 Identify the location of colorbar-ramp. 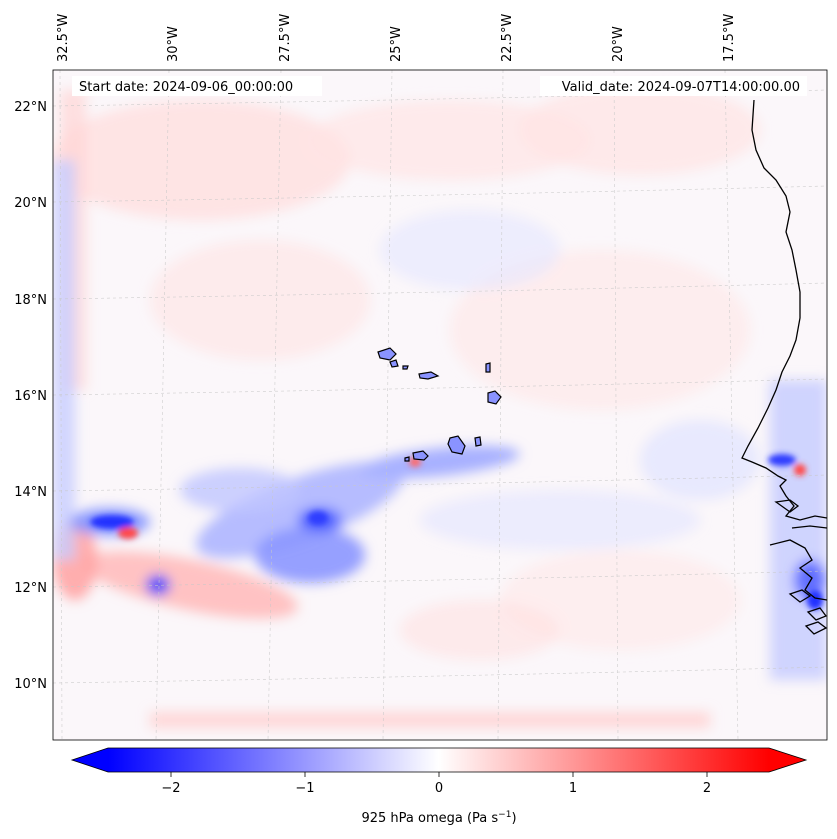
(438, 760).